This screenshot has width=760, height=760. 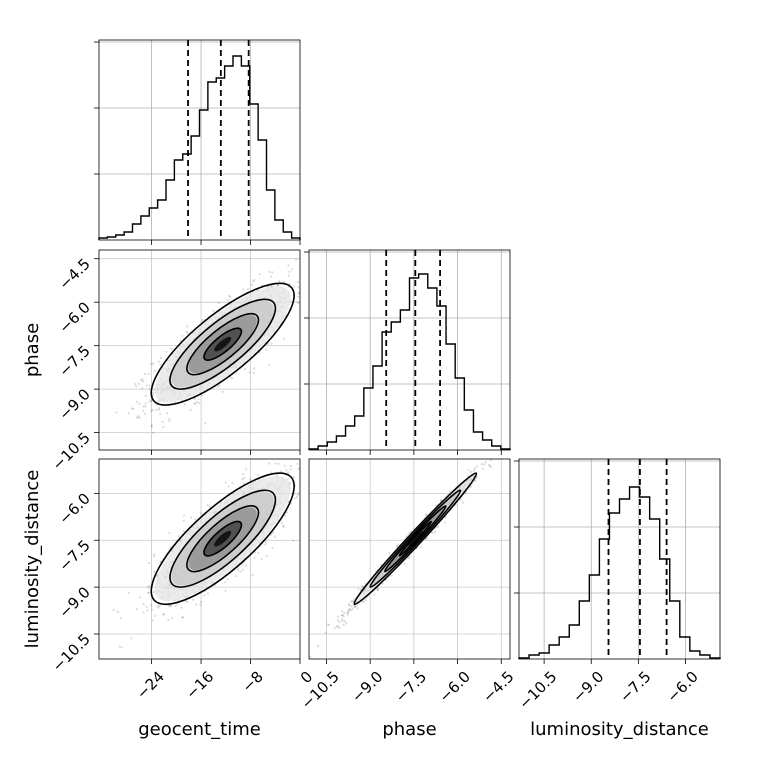 I want to click on x-tick-label: −6.0, so click(x=682, y=687).